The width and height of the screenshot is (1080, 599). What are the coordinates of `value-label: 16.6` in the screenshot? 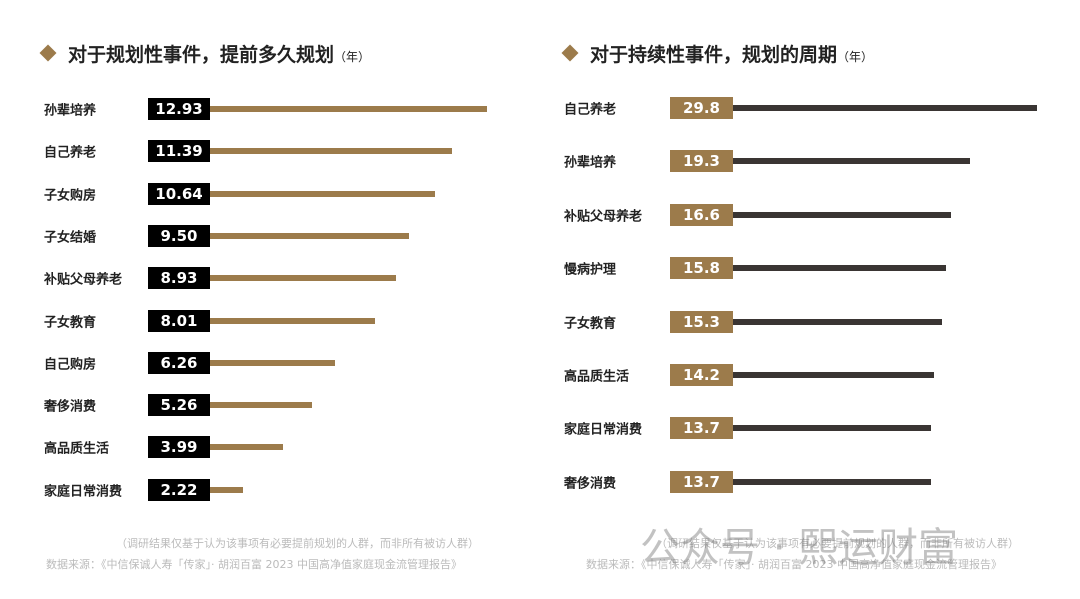 It's located at (701, 214).